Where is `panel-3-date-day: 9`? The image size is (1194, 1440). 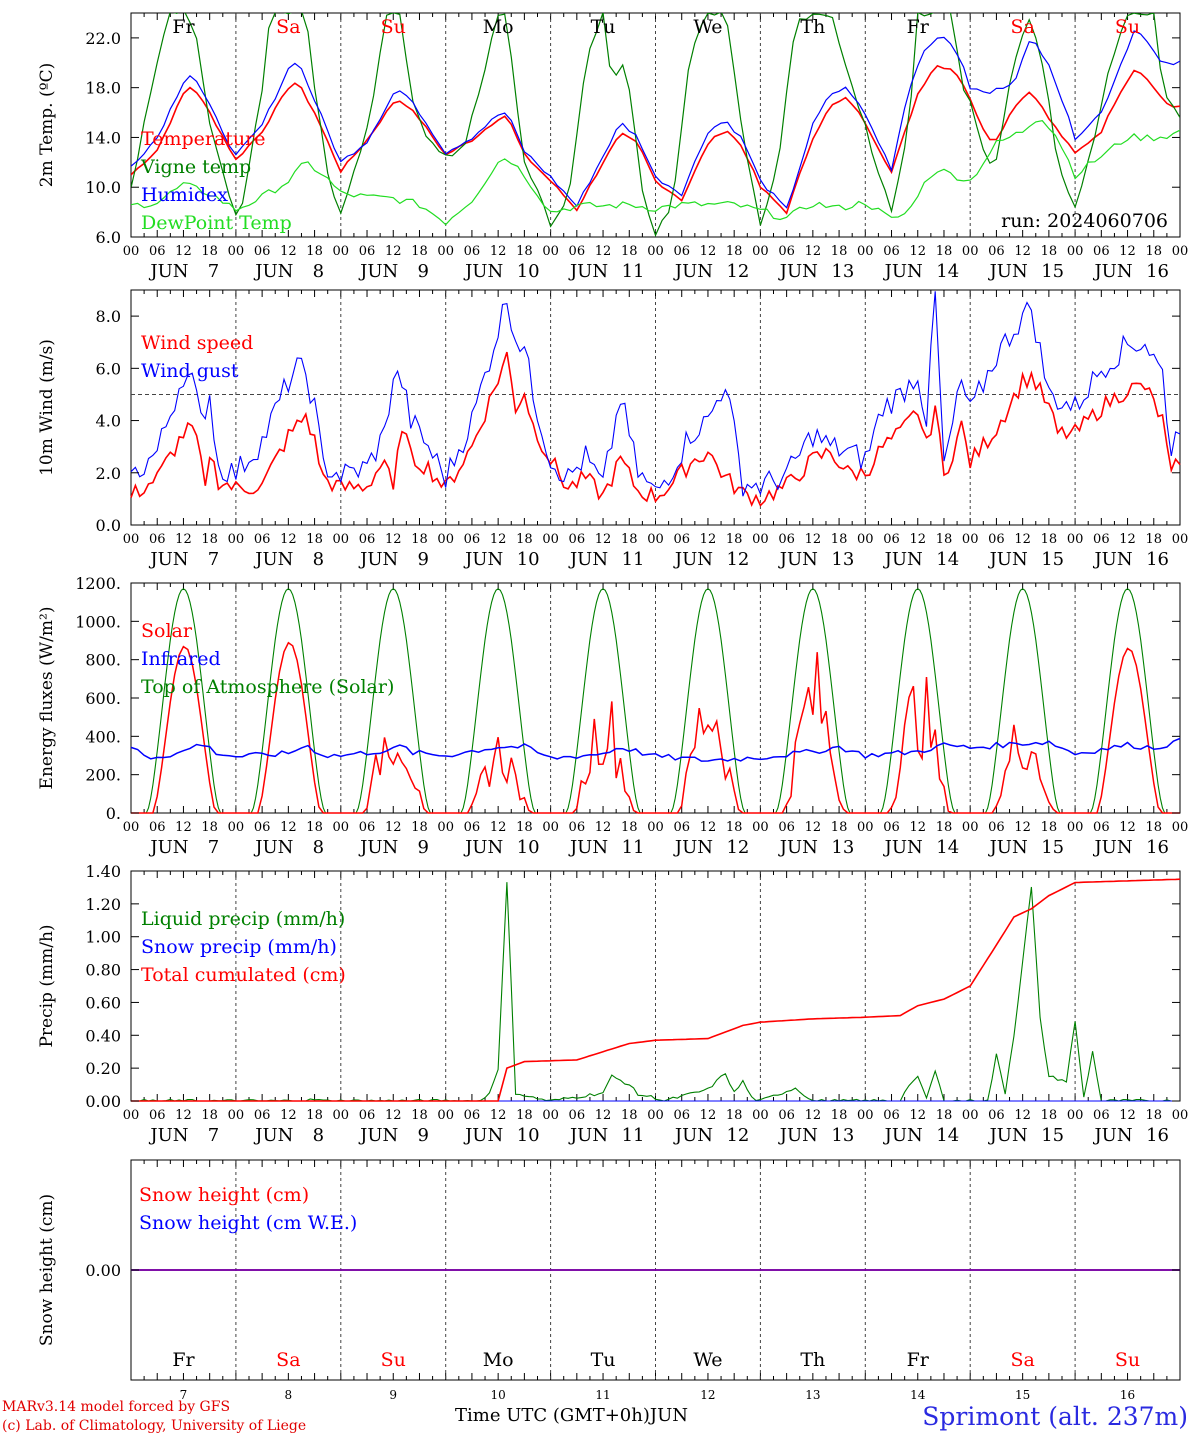
panel-3-date-day: 9 is located at coordinates (423, 1135).